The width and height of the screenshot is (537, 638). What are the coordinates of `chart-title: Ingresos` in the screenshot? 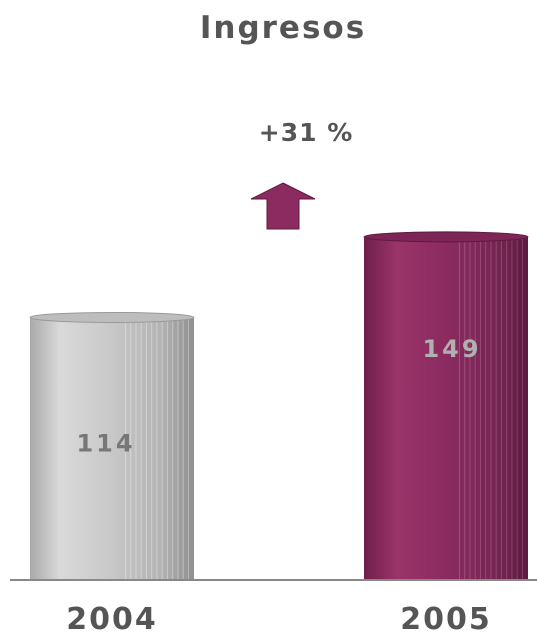 It's located at (283, 28).